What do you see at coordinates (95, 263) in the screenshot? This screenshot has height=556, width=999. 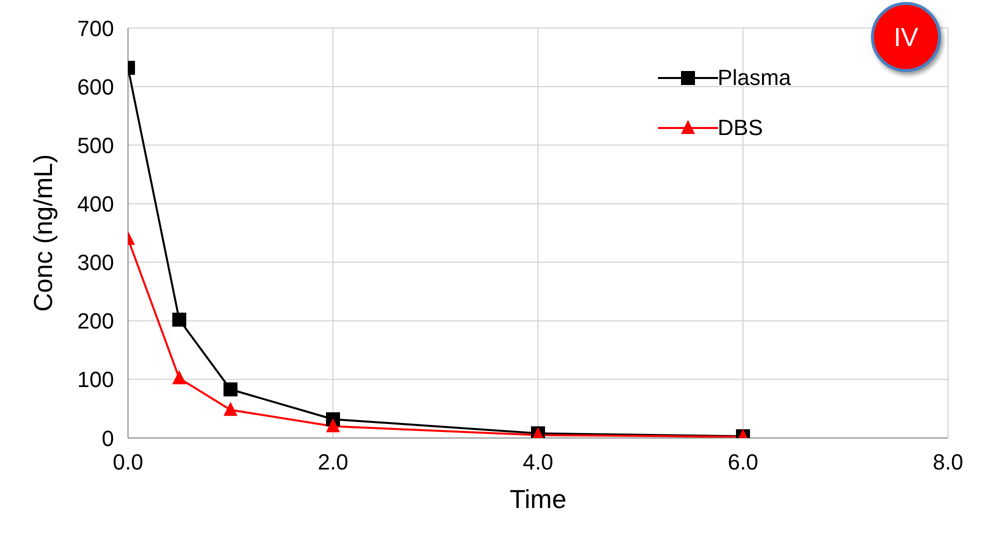 I see `y-tick-label: 300` at bounding box center [95, 263].